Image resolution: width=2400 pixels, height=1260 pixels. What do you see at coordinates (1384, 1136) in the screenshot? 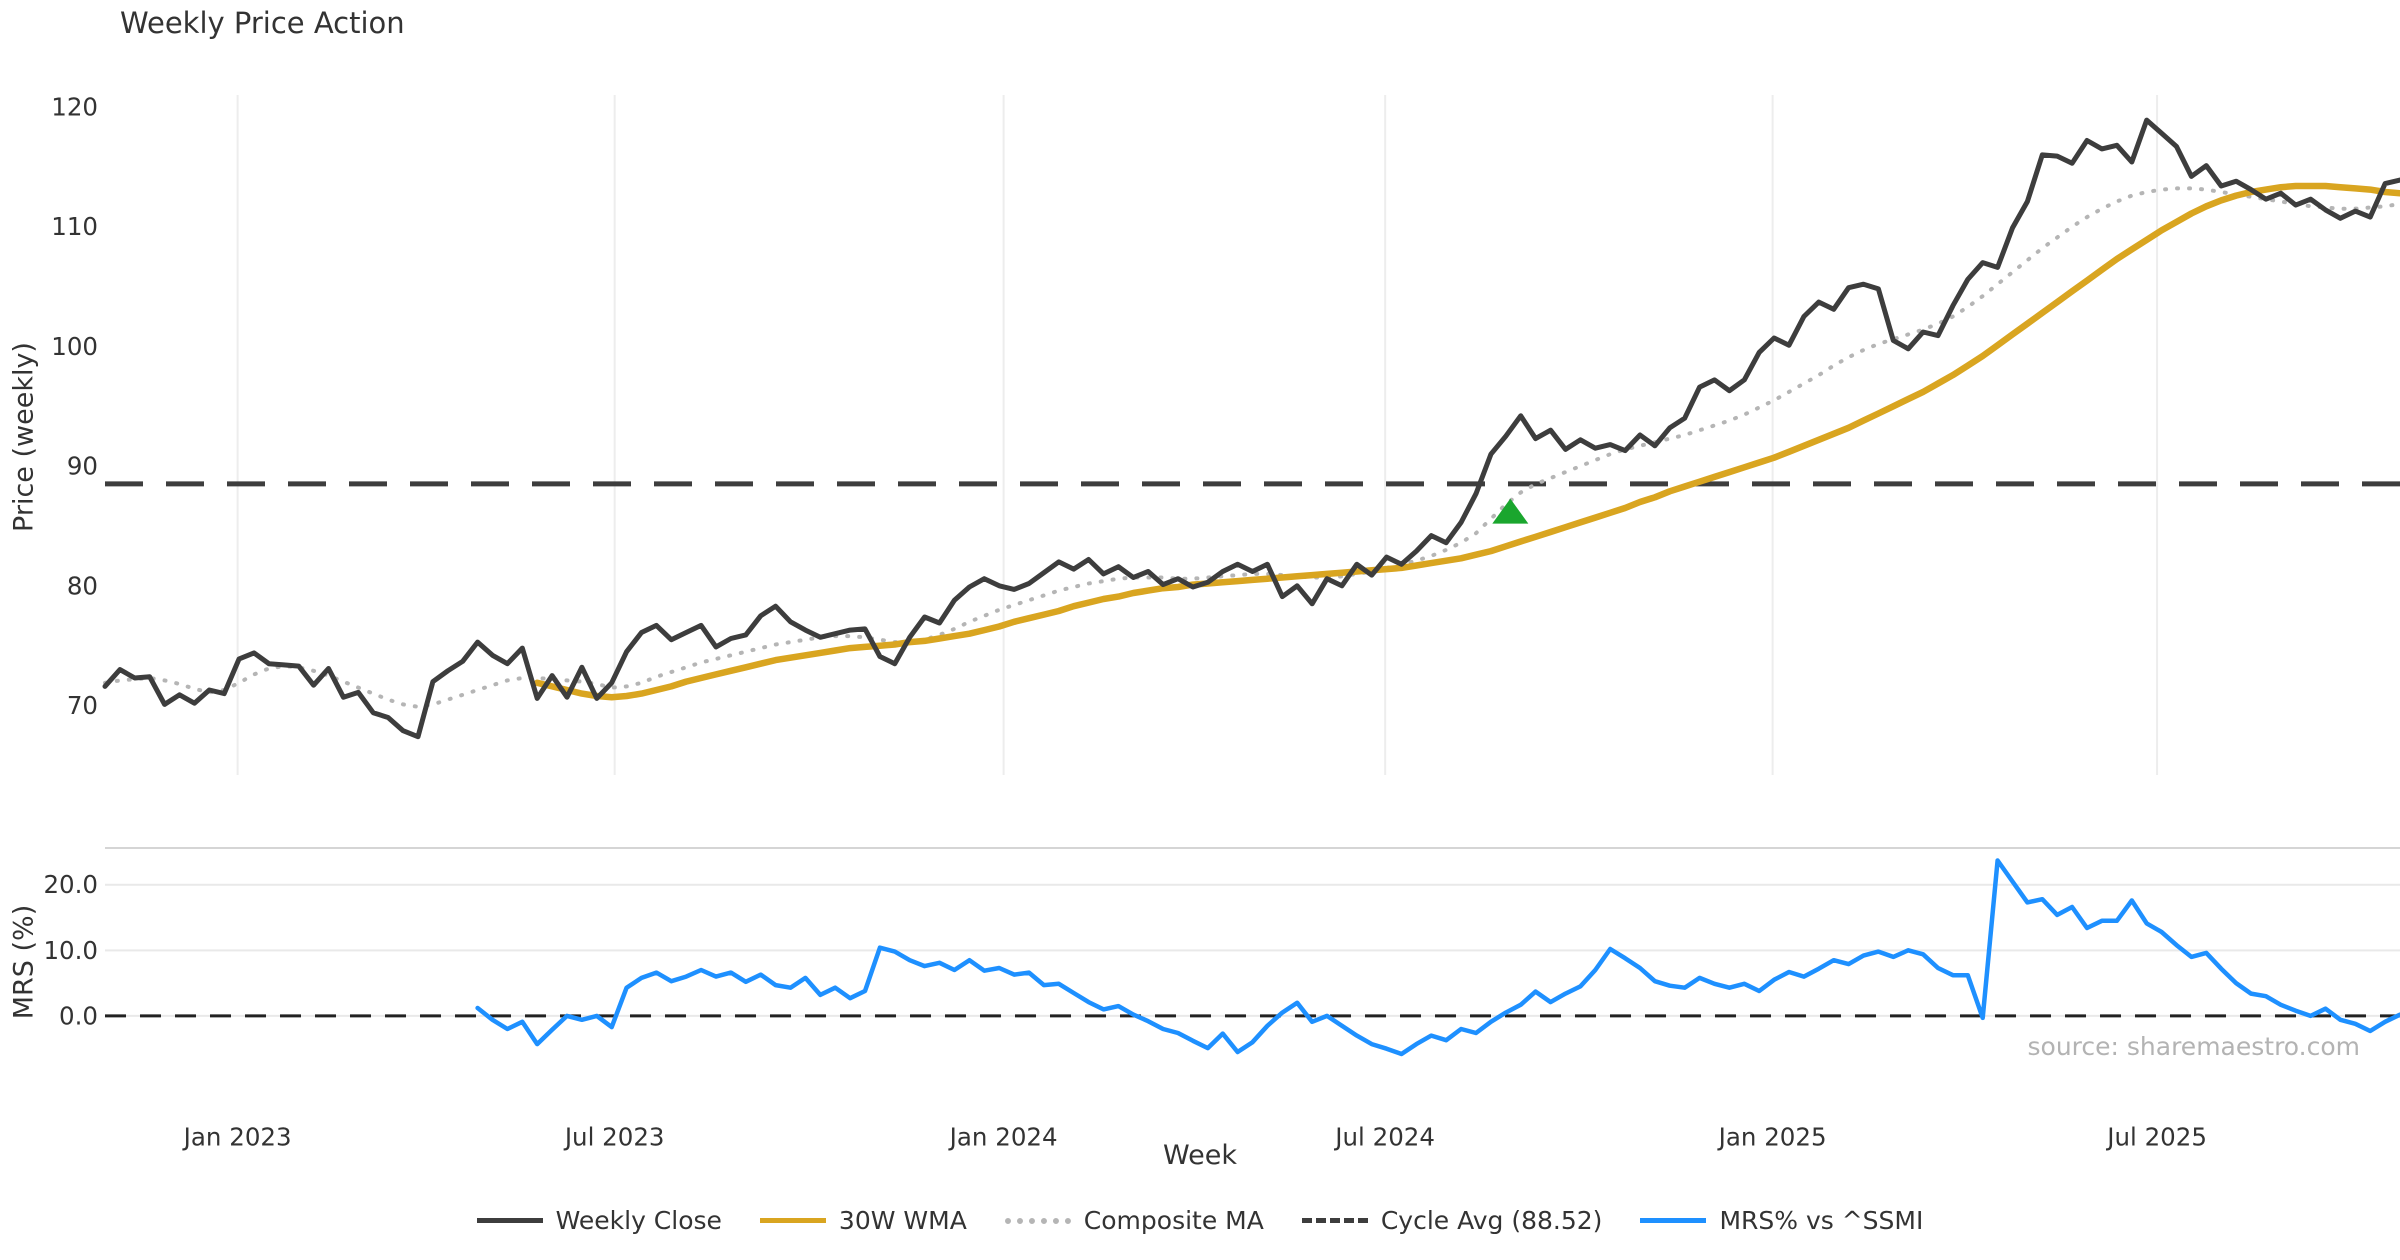
I see `tick-label: Jul 2024` at bounding box center [1384, 1136].